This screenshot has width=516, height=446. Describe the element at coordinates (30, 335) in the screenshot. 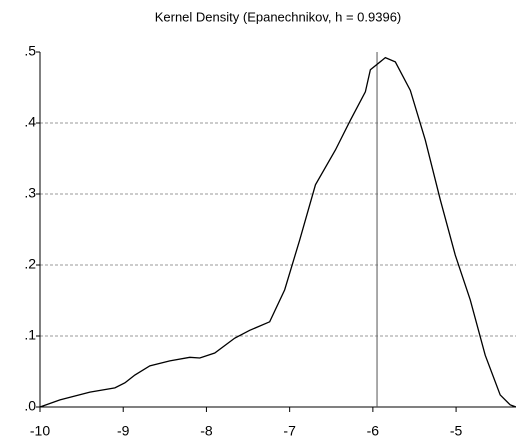

I see `y-tick-label: .1` at that location.